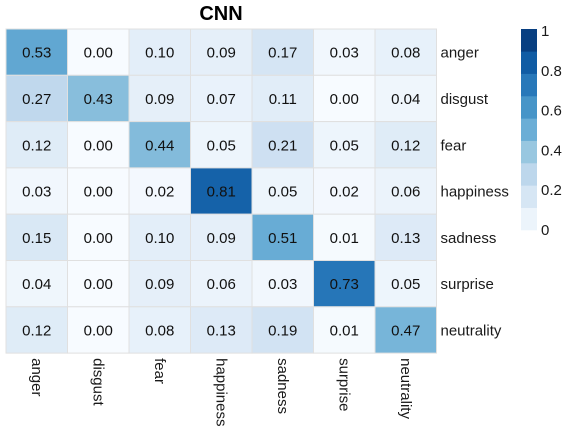 Image resolution: width=568 pixels, height=441 pixels. Describe the element at coordinates (551, 71) in the screenshot. I see `colorbar-tick-label: 0.8` at that location.